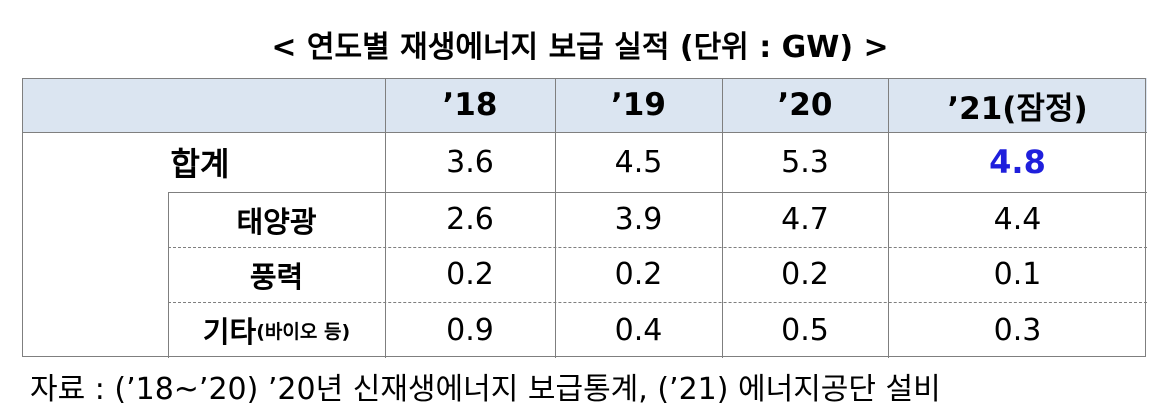 The width and height of the screenshot is (1160, 420). What do you see at coordinates (805, 105) in the screenshot?
I see `header-cell: ’20` at bounding box center [805, 105].